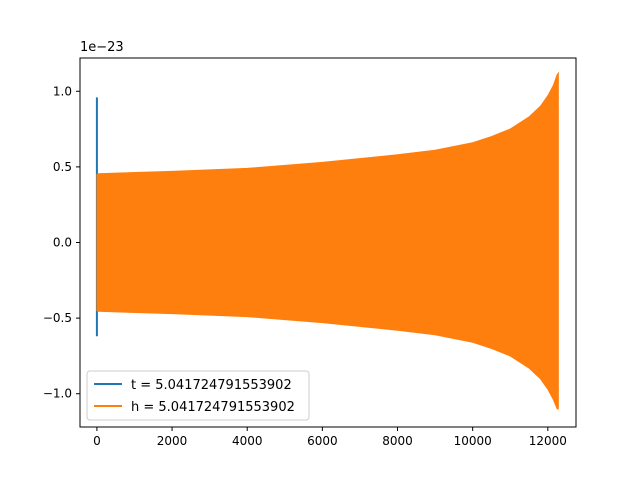 This screenshot has height=480, width=640. Describe the element at coordinates (62, 167) in the screenshot. I see `y-tick-label: 0.5` at that location.